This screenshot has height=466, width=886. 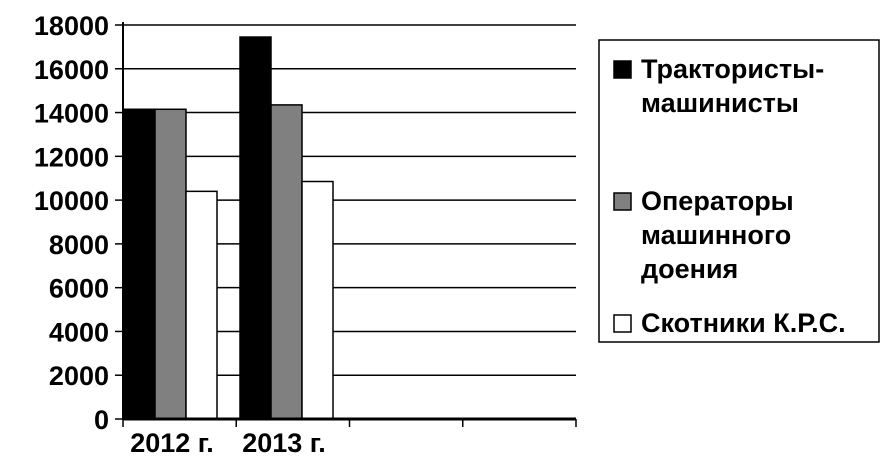 What do you see at coordinates (71, 70) in the screenshot?
I see `y-tick-label-16000: 16000` at bounding box center [71, 70].